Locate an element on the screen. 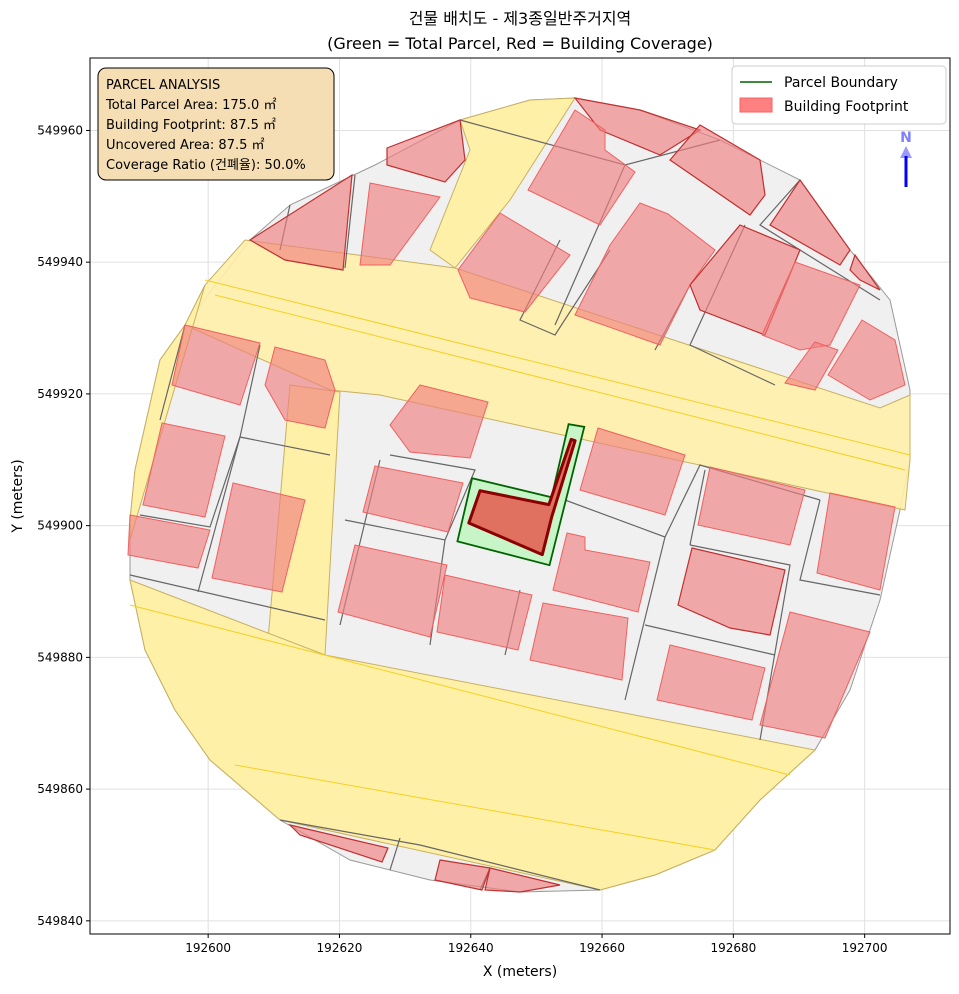 The image size is (959, 994). info-line: Coverage Ratio (건폐율): 50.0% is located at coordinates (206, 165).